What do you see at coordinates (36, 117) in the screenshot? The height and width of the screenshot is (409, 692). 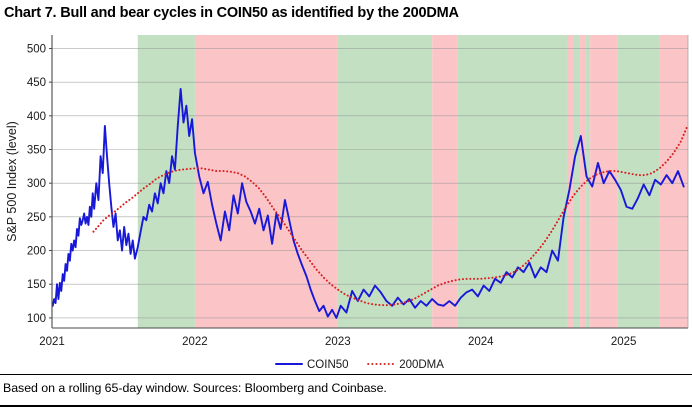 I see `y-tick-label: 400` at bounding box center [36, 117].